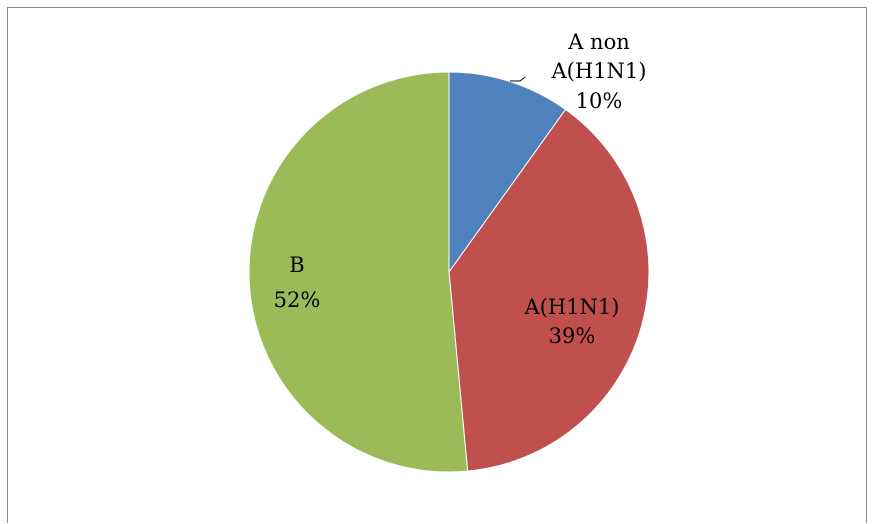  I want to click on pie-slice-a-non-h1n1, so click(507, 172).